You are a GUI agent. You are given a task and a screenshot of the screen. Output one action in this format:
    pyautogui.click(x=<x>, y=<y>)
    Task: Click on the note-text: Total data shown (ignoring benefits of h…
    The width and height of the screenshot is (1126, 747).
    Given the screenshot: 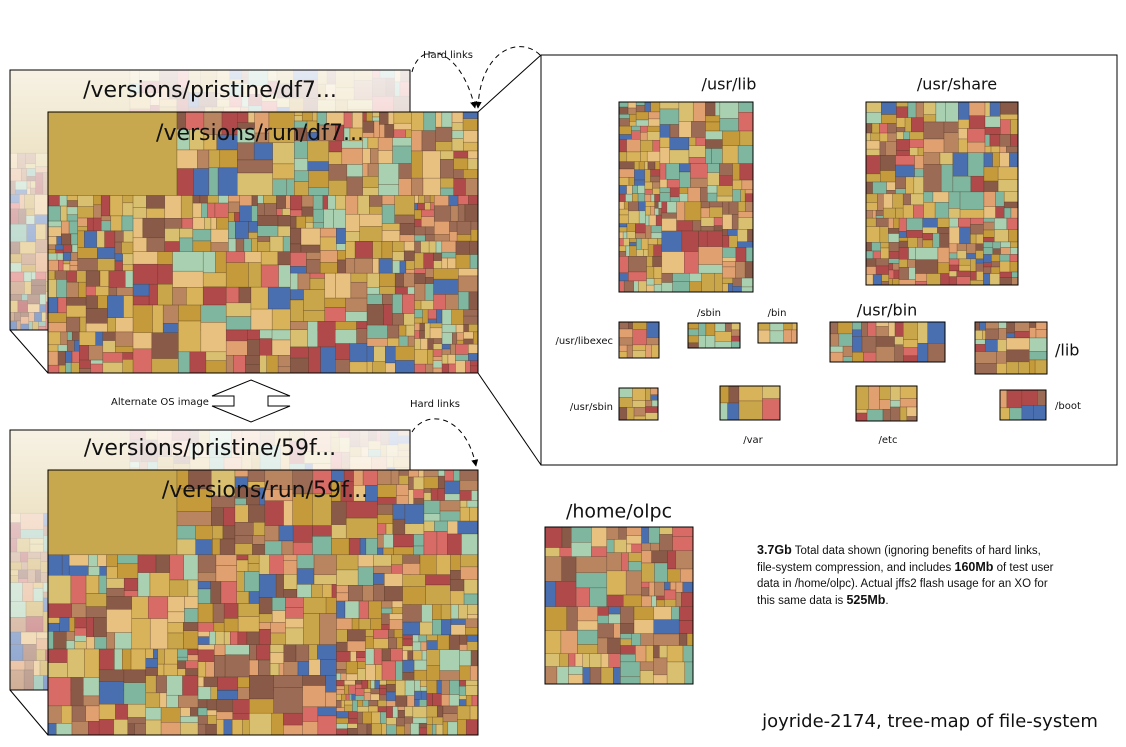 What is the action you would take?
    pyautogui.click(x=899, y=559)
    